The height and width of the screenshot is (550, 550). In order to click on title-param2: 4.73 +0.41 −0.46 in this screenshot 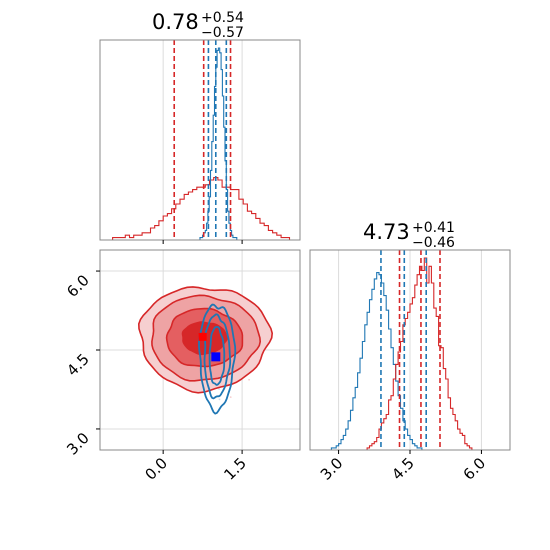, I will do `click(409, 235)`.